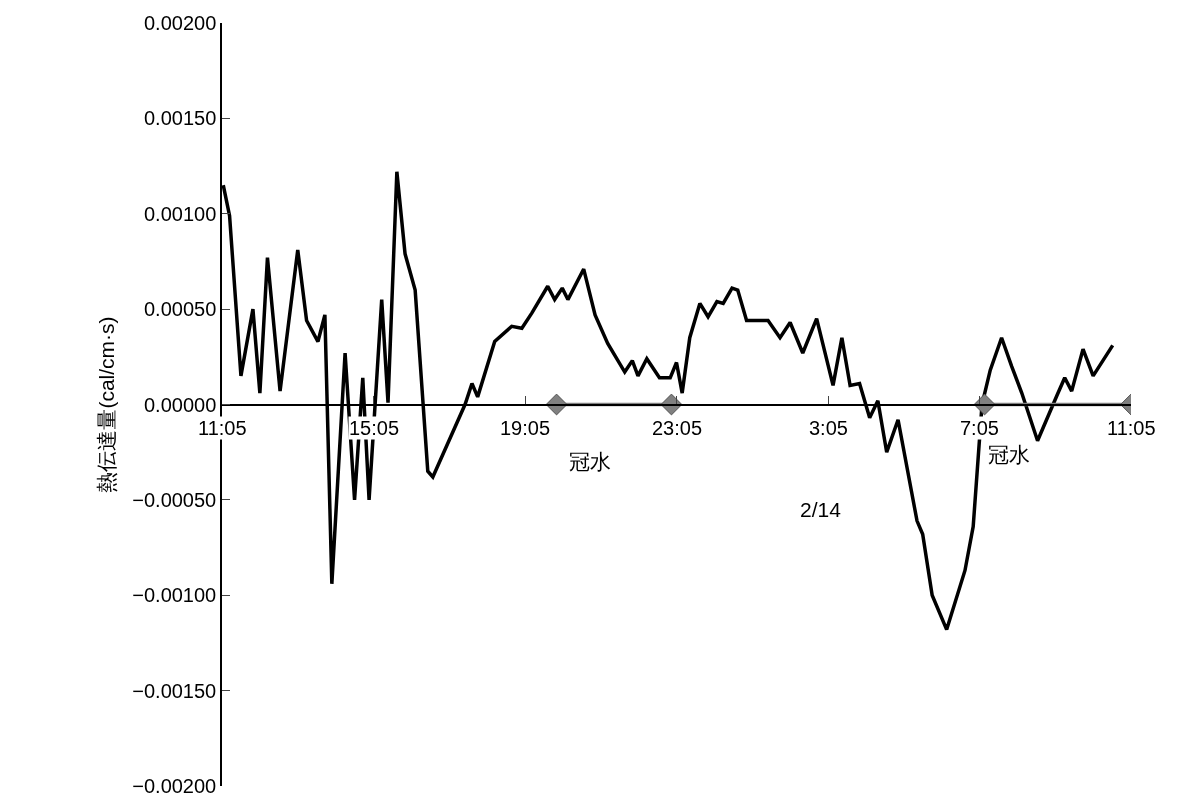 The width and height of the screenshot is (1186, 809). I want to click on x-tick-label: 19:05, so click(525, 428).